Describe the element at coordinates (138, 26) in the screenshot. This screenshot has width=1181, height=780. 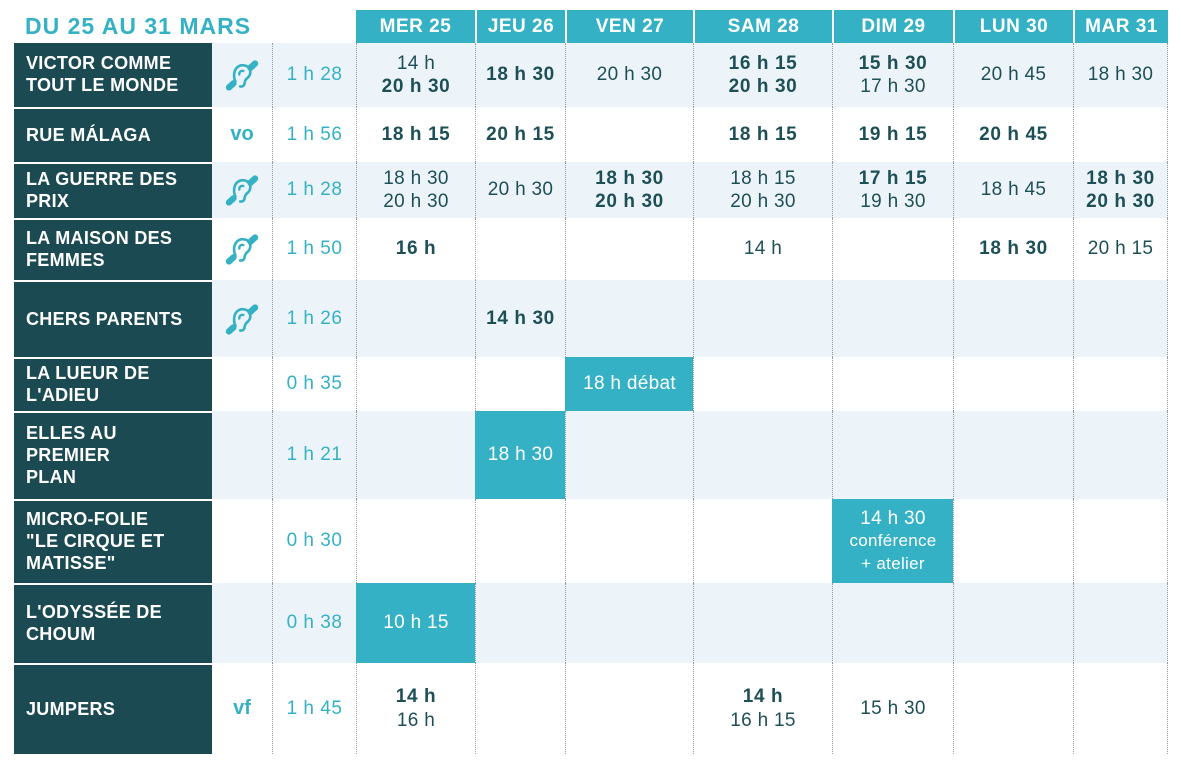
I see `date-range-title: DU 25 AU 31 MARS` at that location.